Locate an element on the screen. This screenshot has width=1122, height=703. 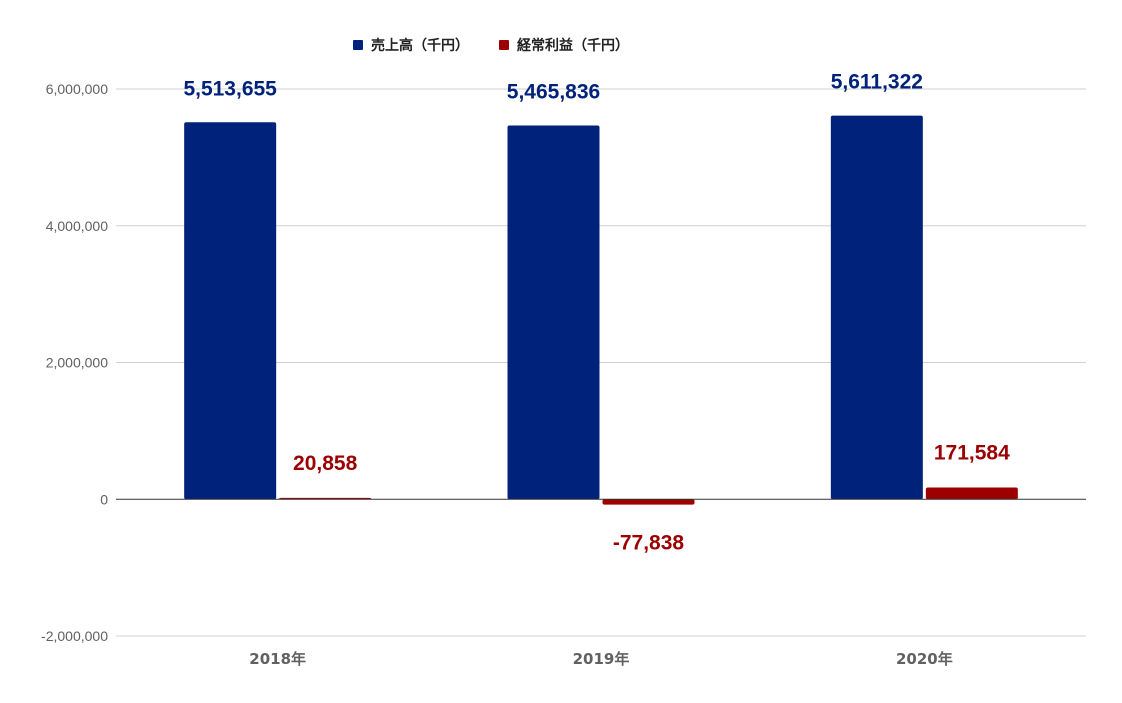
data-label: 5,465,836 is located at coordinates (553, 92).